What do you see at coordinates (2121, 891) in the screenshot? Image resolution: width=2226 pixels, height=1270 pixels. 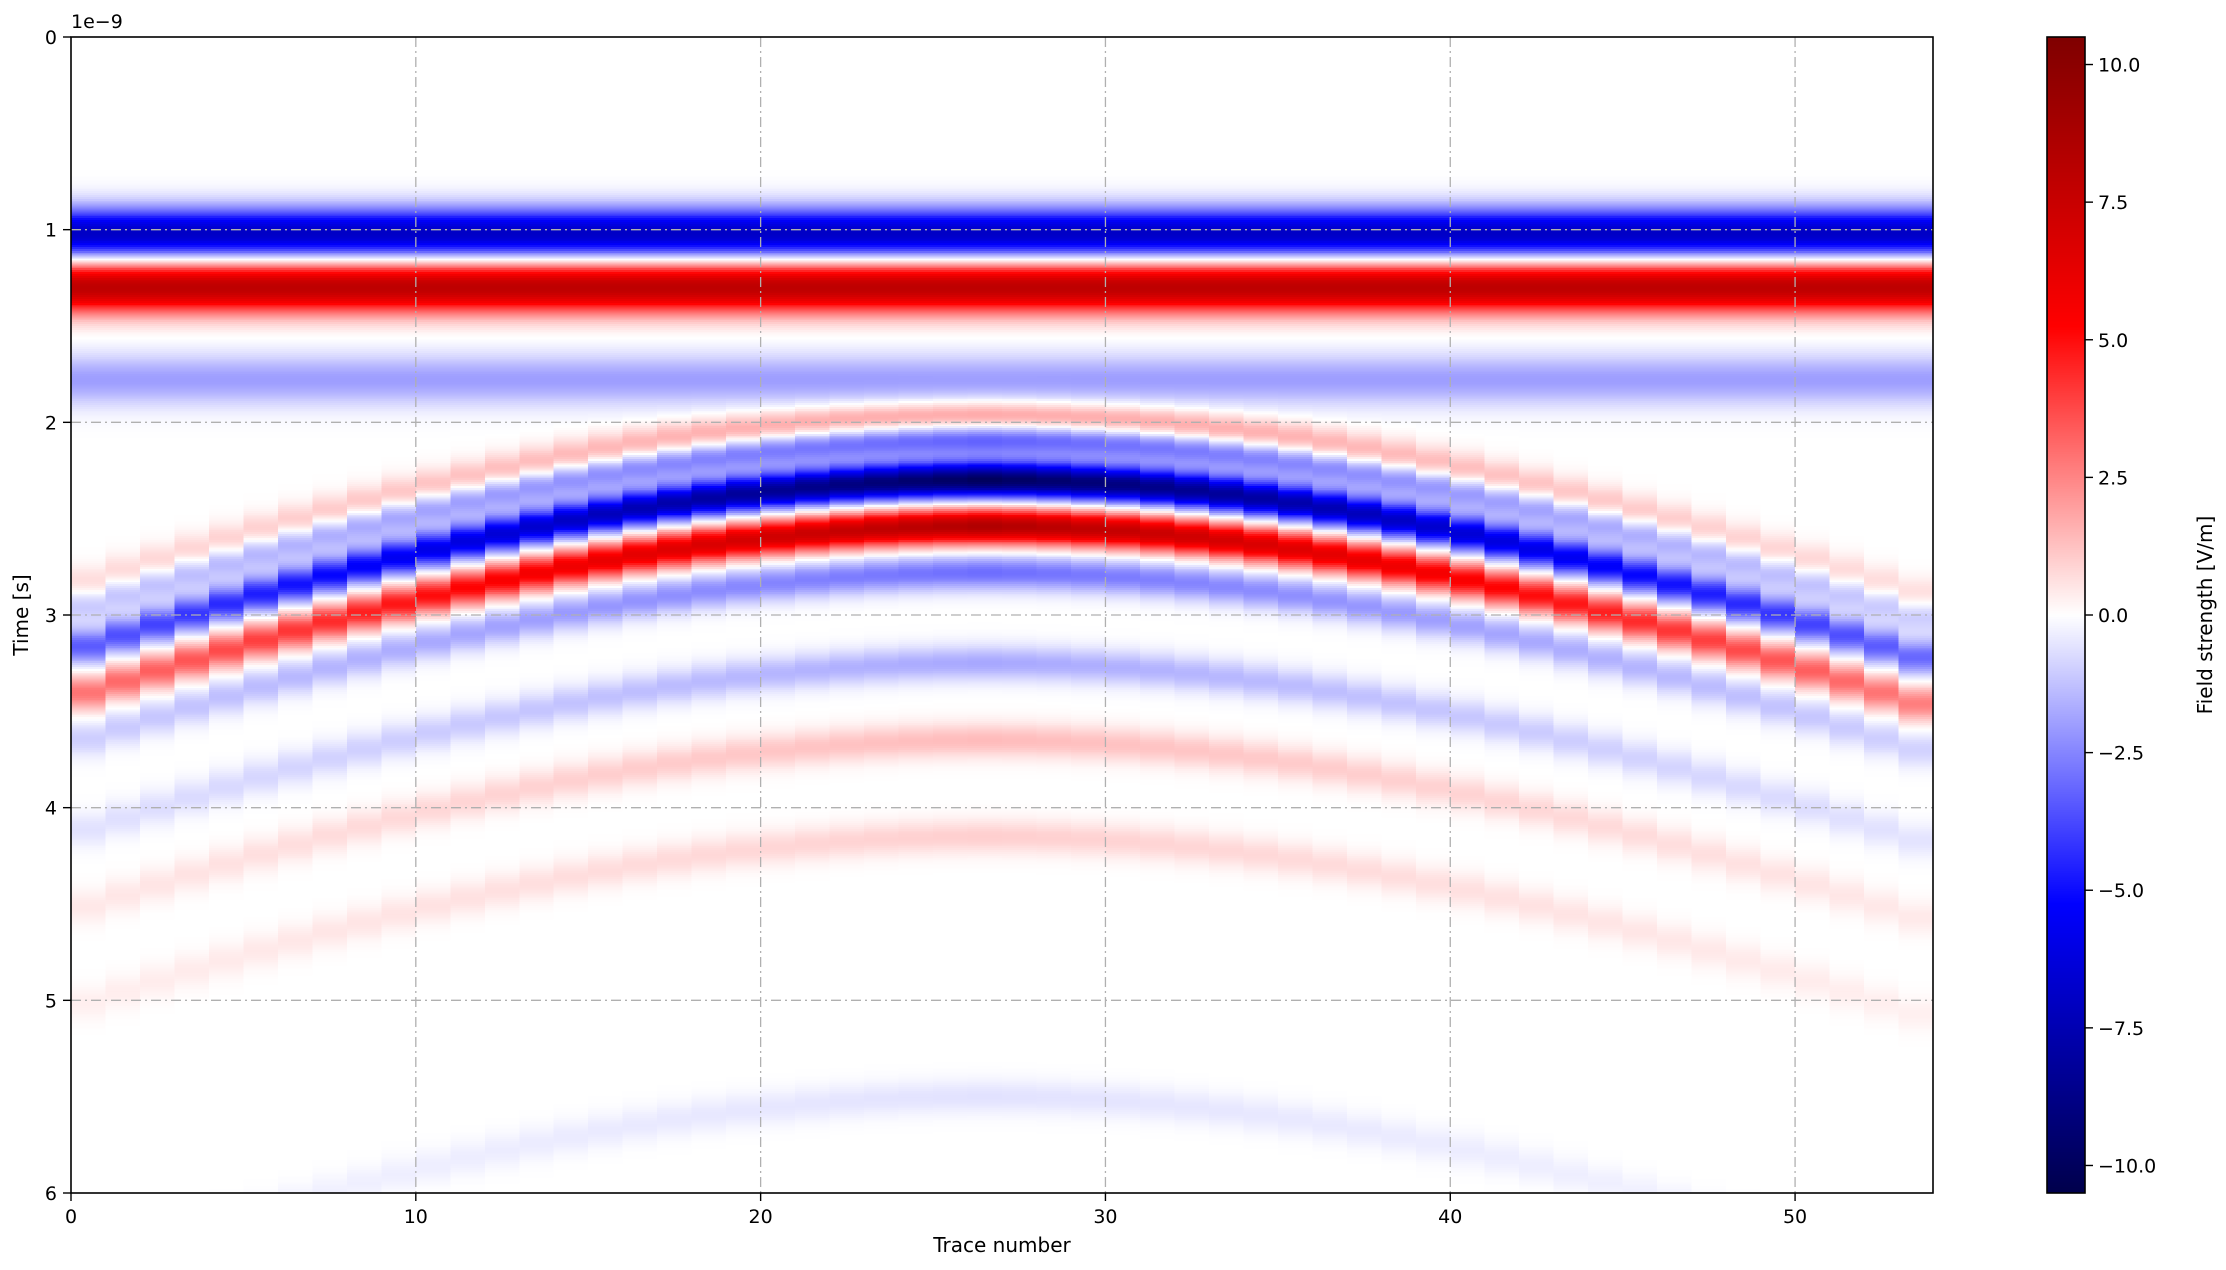 I see `colorbar-tick-label: −5.0` at bounding box center [2121, 891].